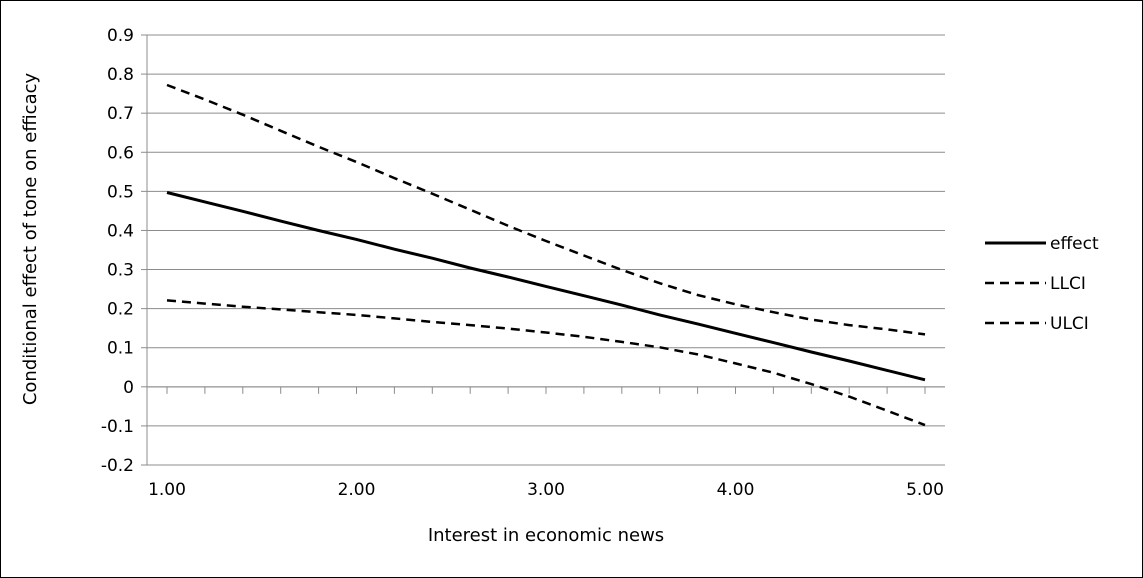 The height and width of the screenshot is (578, 1143). I want to click on x-tick-label: 2.00, so click(357, 490).